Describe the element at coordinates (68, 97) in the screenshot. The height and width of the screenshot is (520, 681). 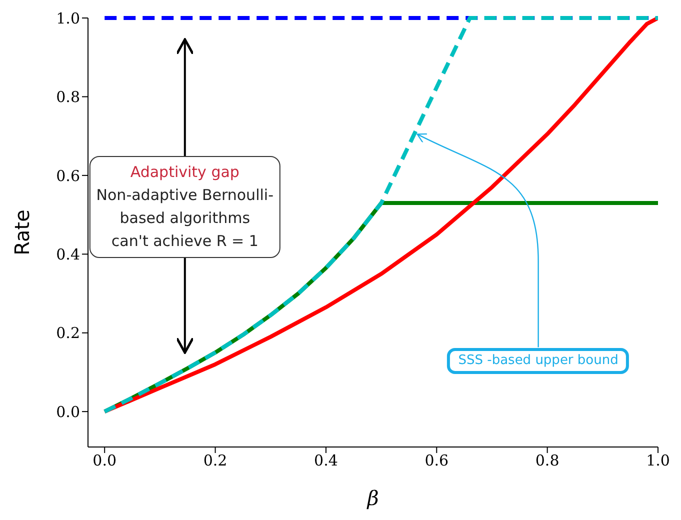
I see `y-tick-label: 0.8` at that location.